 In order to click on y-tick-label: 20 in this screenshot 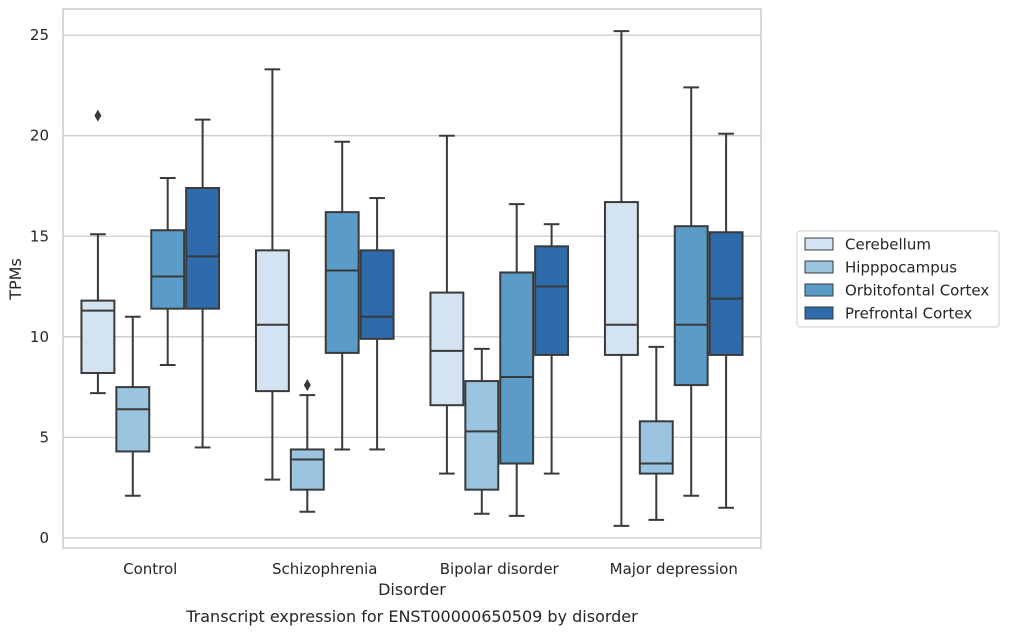, I will do `click(39, 136)`.